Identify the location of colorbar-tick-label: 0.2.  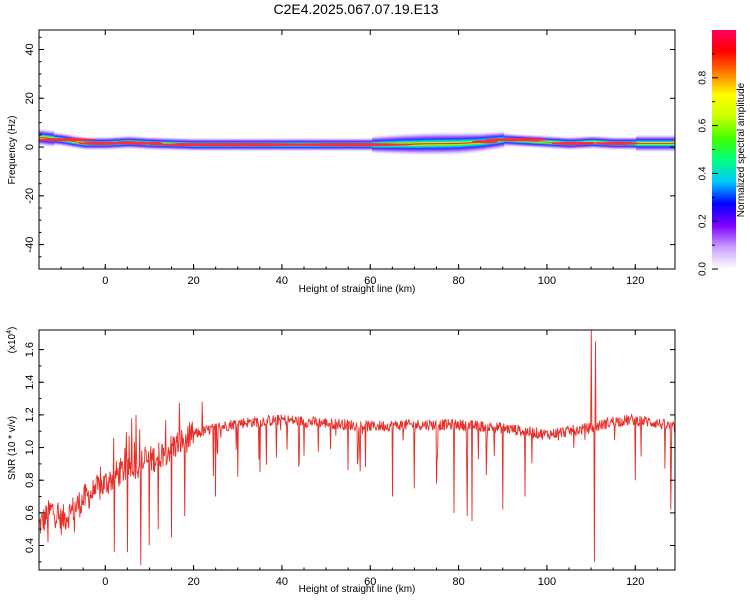
(703, 221).